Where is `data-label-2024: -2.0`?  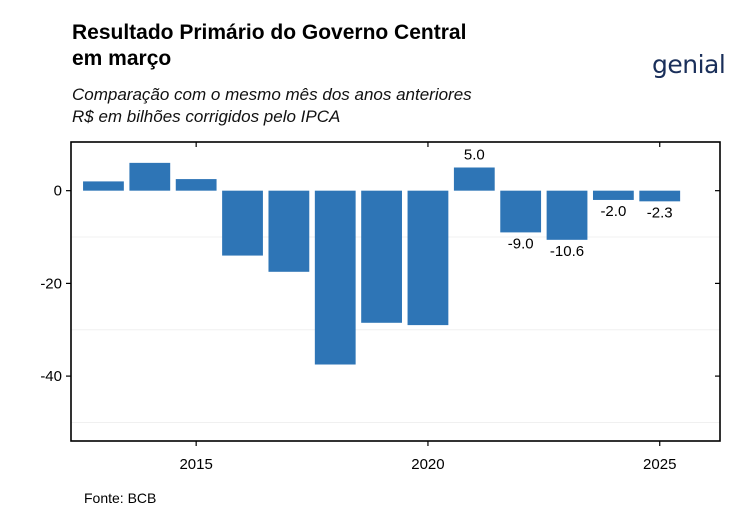 data-label-2024: -2.0 is located at coordinates (613, 211).